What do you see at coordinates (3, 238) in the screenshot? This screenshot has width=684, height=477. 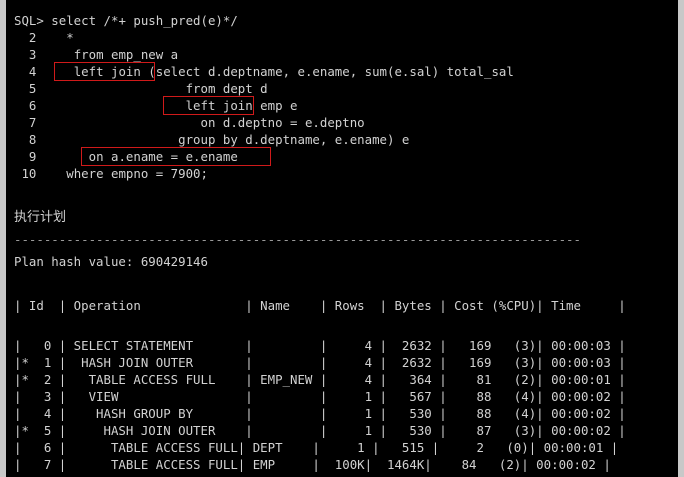 I see `page-left-margin` at bounding box center [3, 238].